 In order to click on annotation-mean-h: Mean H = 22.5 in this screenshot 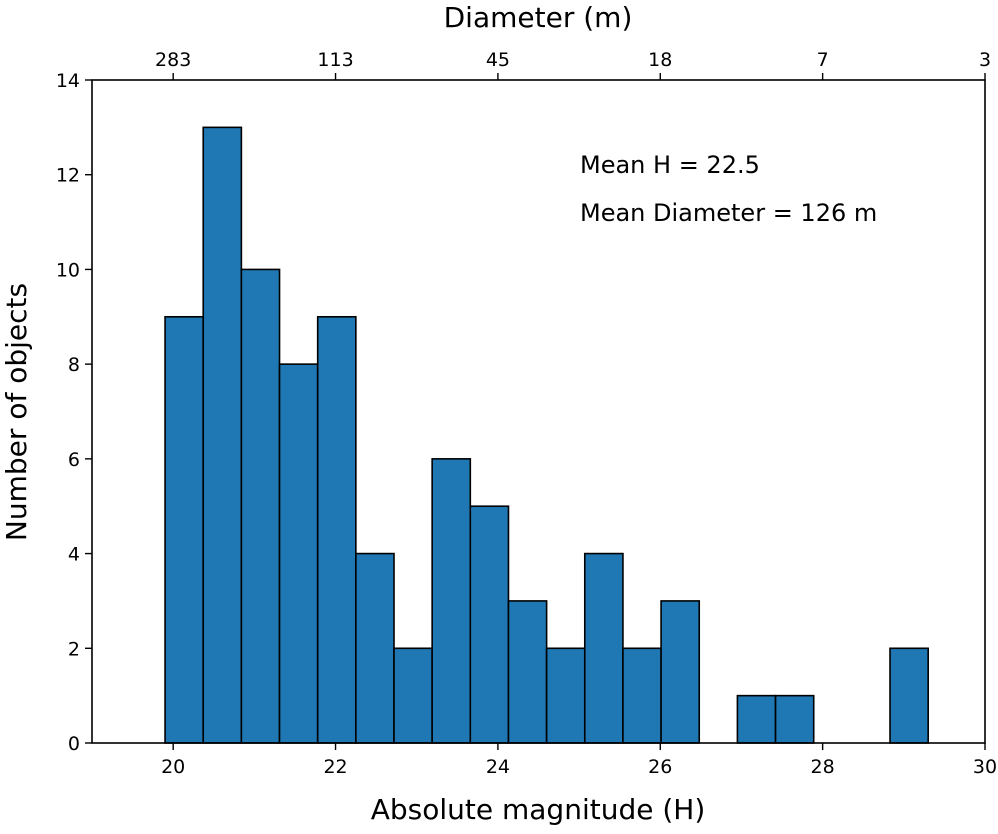, I will do `click(670, 165)`.